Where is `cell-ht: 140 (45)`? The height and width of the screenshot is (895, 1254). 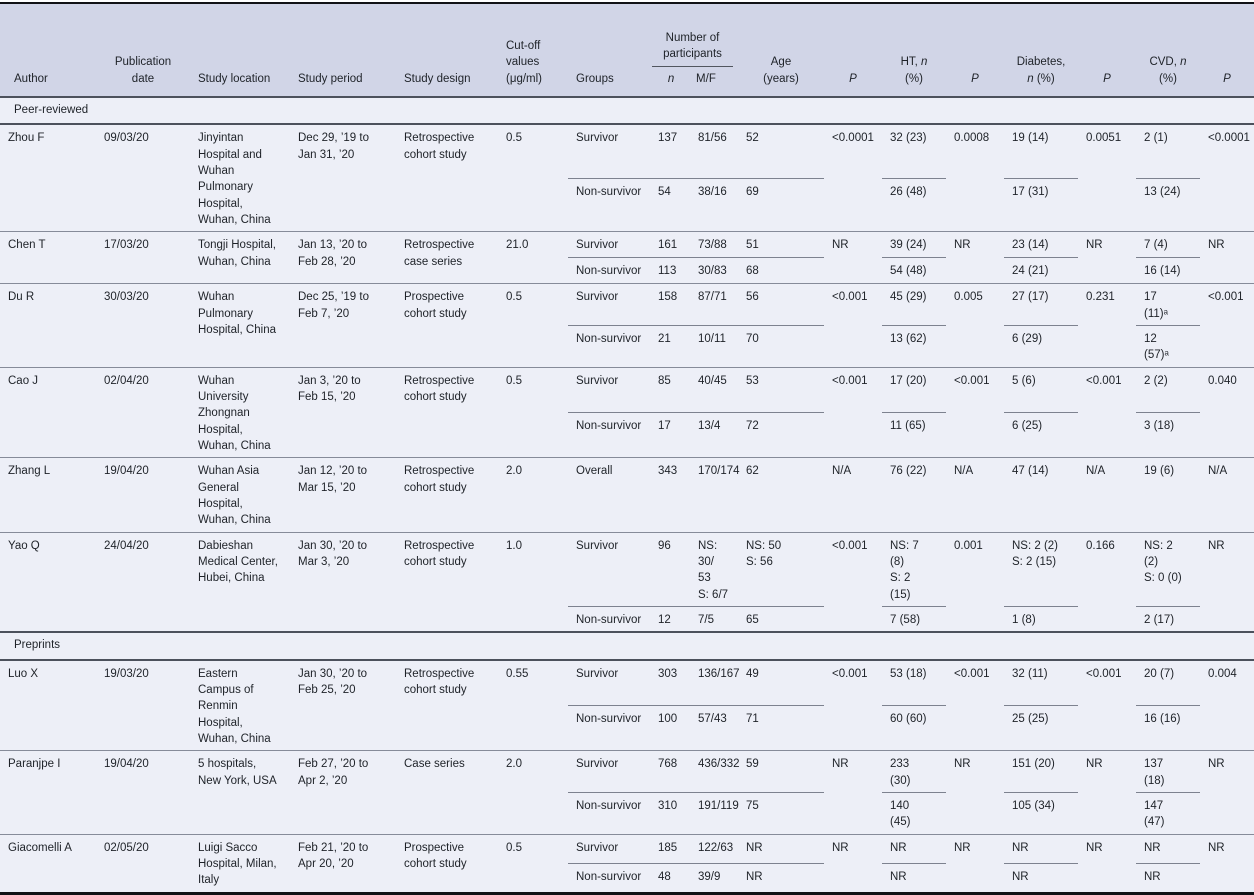 cell-ht: 140 (45) is located at coordinates (900, 814).